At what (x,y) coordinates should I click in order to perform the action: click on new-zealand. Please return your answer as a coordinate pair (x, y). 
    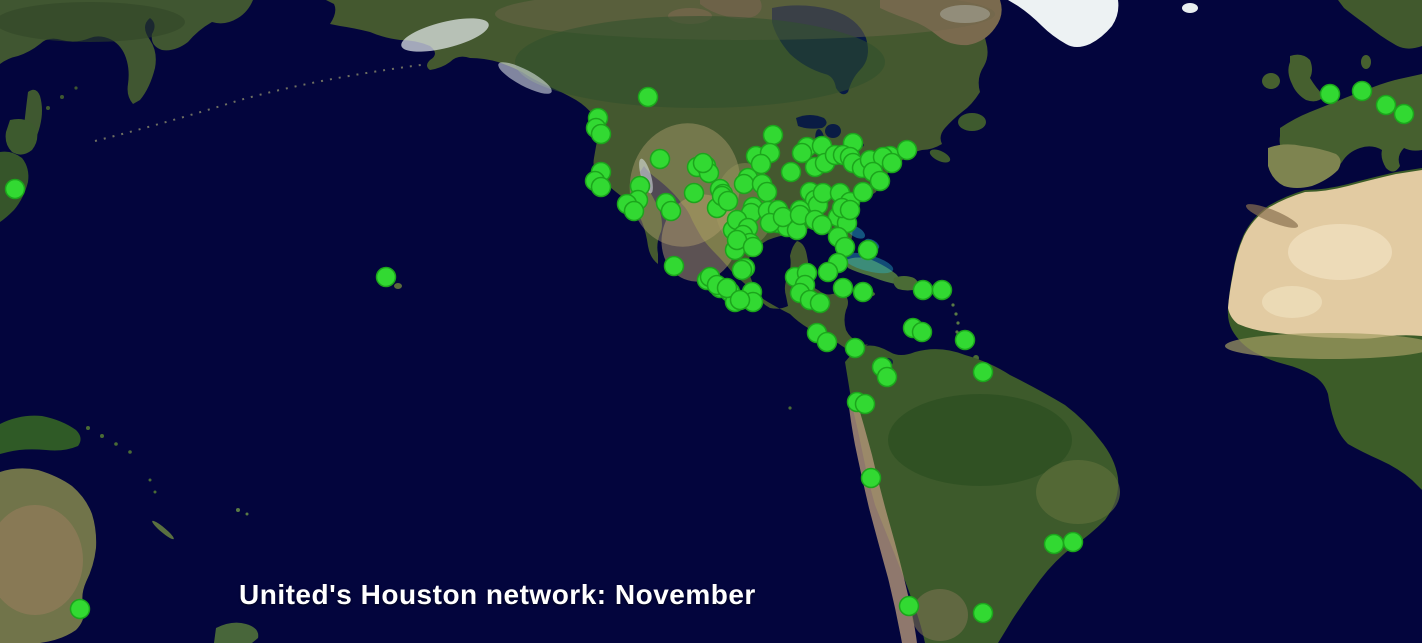
    Looking at the image, I should click on (236, 632).